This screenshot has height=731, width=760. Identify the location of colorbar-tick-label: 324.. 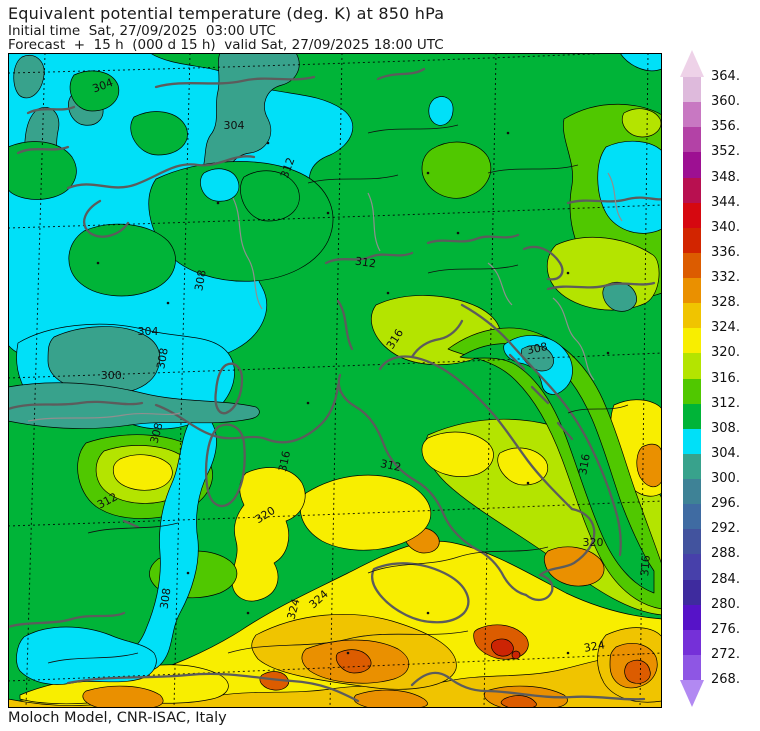
(725, 328).